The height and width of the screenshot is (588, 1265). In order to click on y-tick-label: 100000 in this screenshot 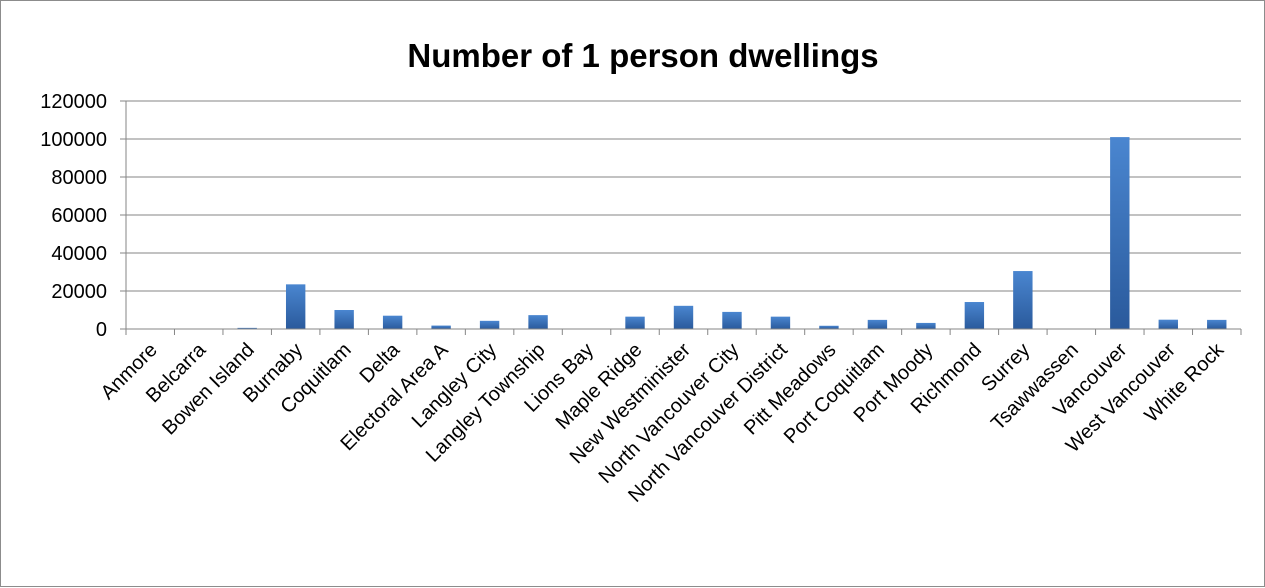, I will do `click(73, 140)`.